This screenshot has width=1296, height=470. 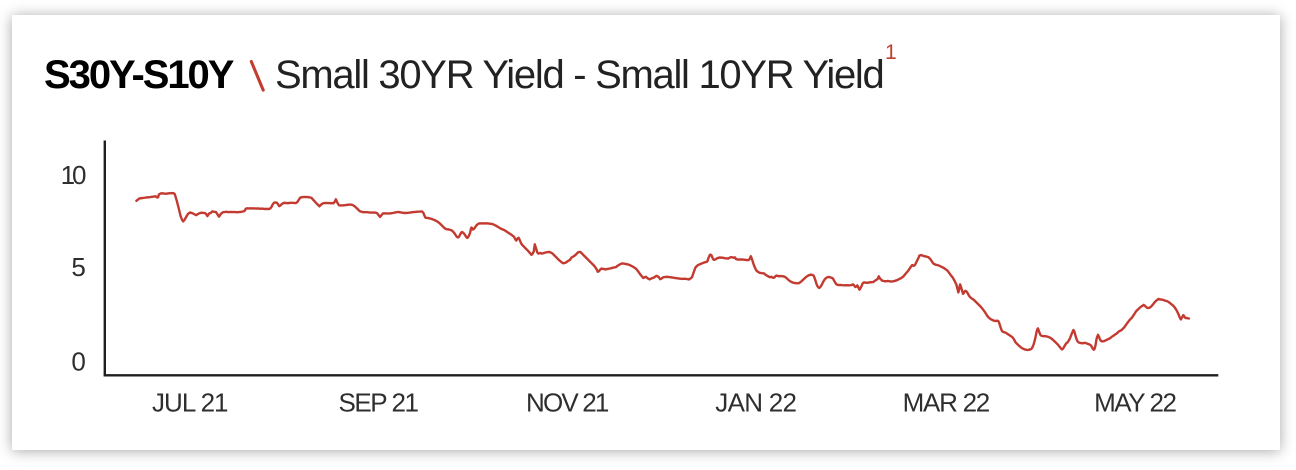 I want to click on svg-text: JUL 21, so click(x=190, y=403).